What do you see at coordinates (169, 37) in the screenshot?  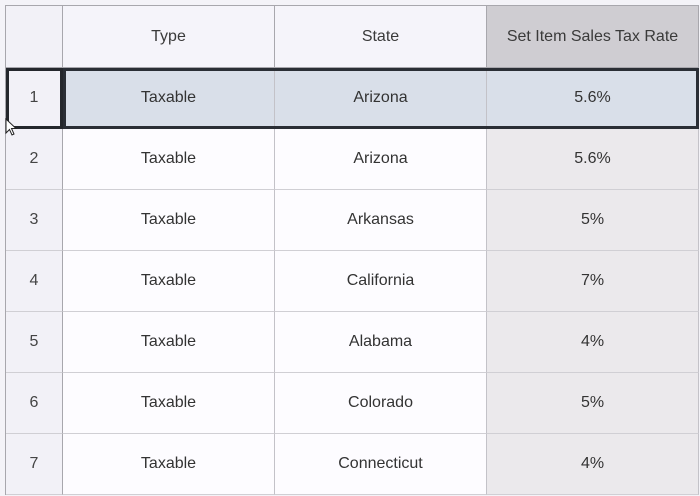 I see `column-header-type: Type` at bounding box center [169, 37].